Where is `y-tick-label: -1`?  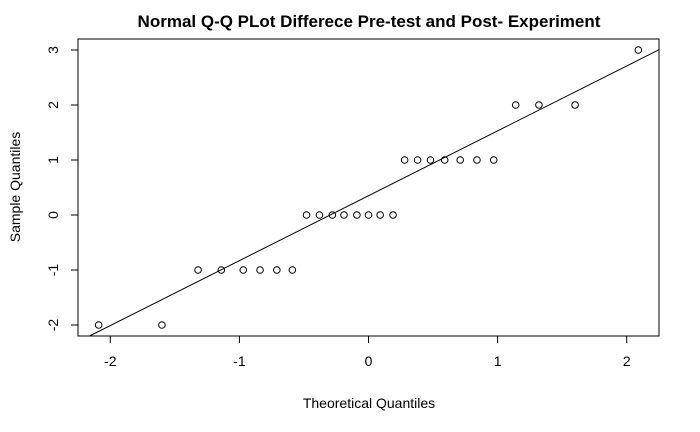
y-tick-label: -1 is located at coordinates (53, 270).